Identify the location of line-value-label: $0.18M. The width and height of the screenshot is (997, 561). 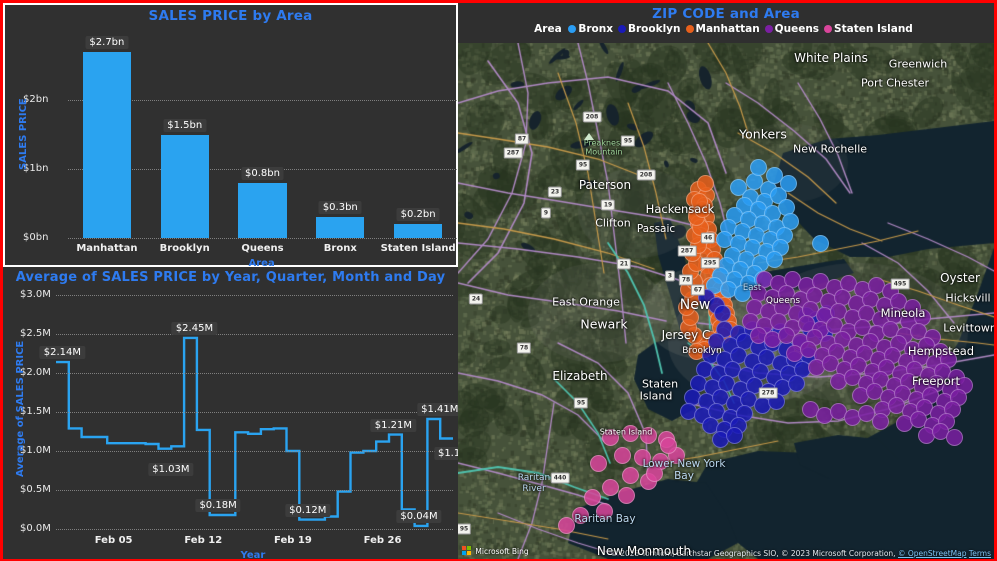
(218, 505).